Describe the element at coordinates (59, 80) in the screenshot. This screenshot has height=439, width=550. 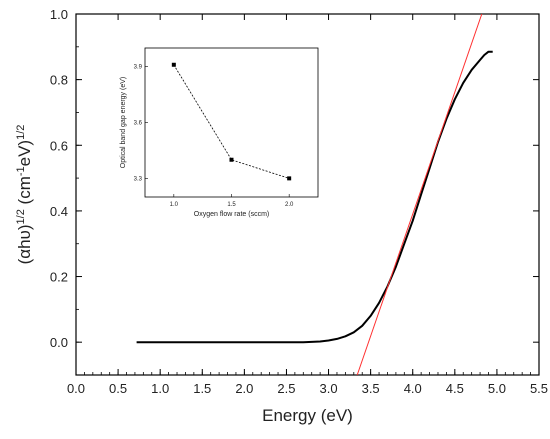
I see `y-tick-label: 0.8` at that location.